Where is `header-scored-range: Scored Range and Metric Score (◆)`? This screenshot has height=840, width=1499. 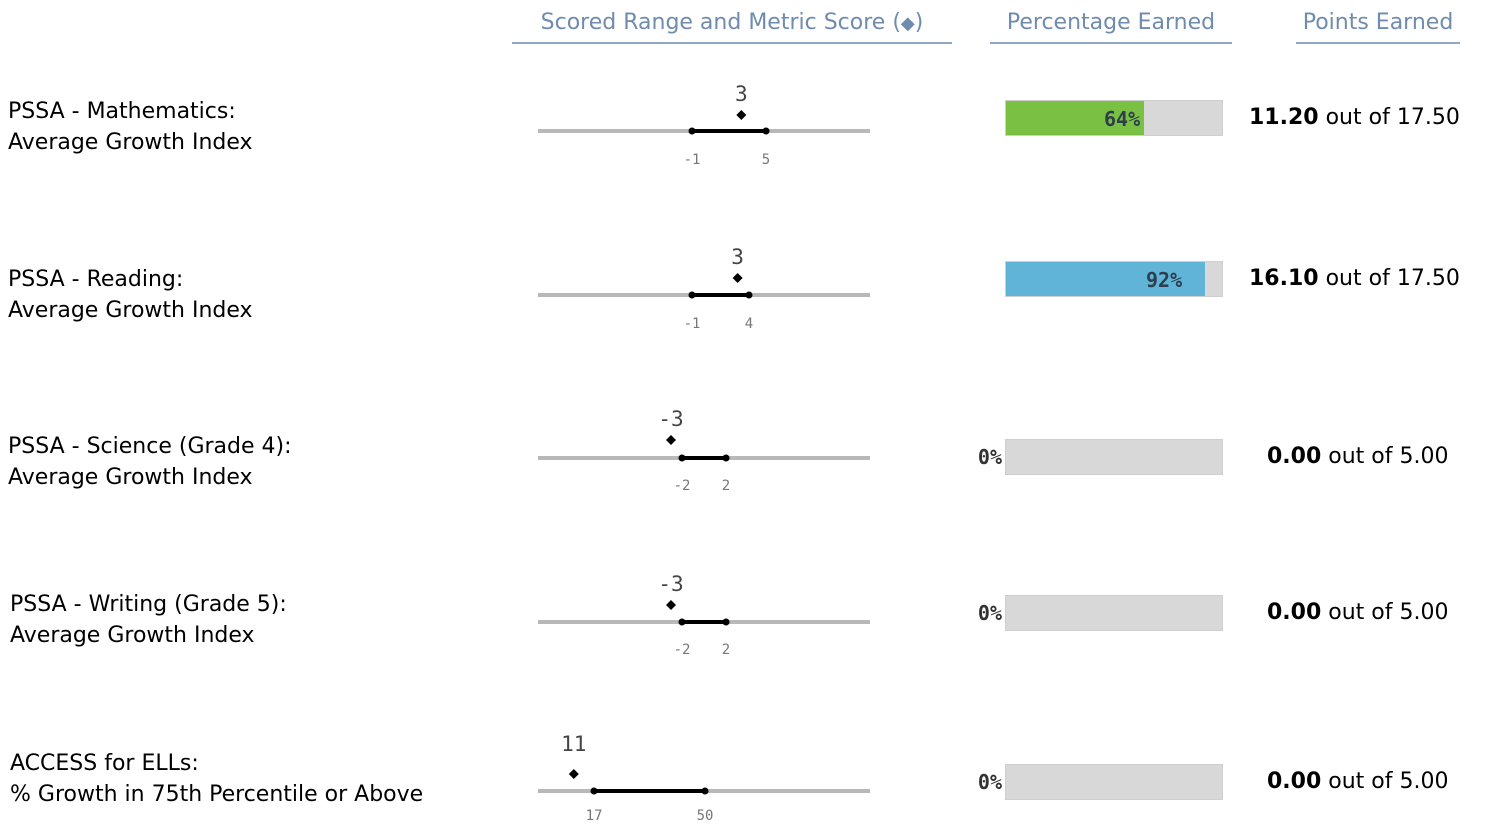 header-scored-range: Scored Range and Metric Score (◆) is located at coordinates (732, 25).